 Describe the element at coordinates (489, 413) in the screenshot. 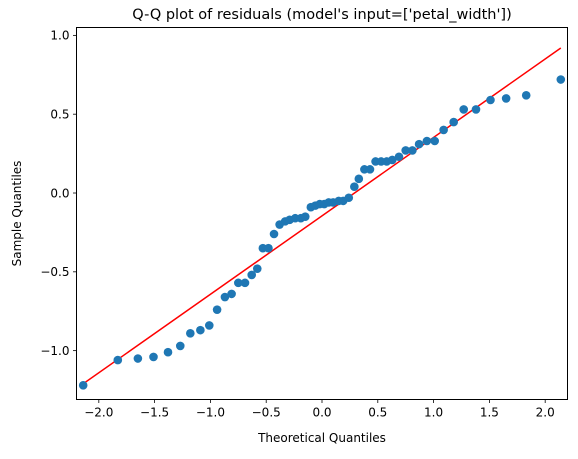

I see `x-tick-label: 1.5` at that location.